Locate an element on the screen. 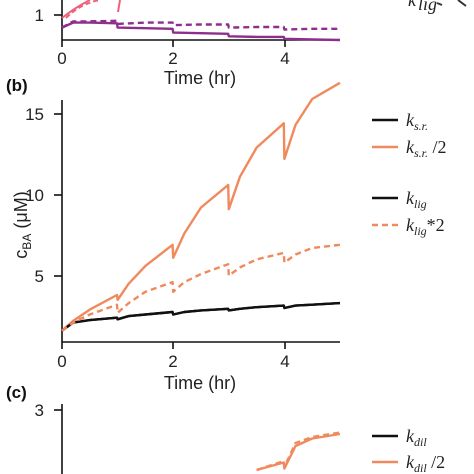 This screenshot has height=474, width=474. panel-a-x-axis-title: Time (hr) is located at coordinates (200, 78).